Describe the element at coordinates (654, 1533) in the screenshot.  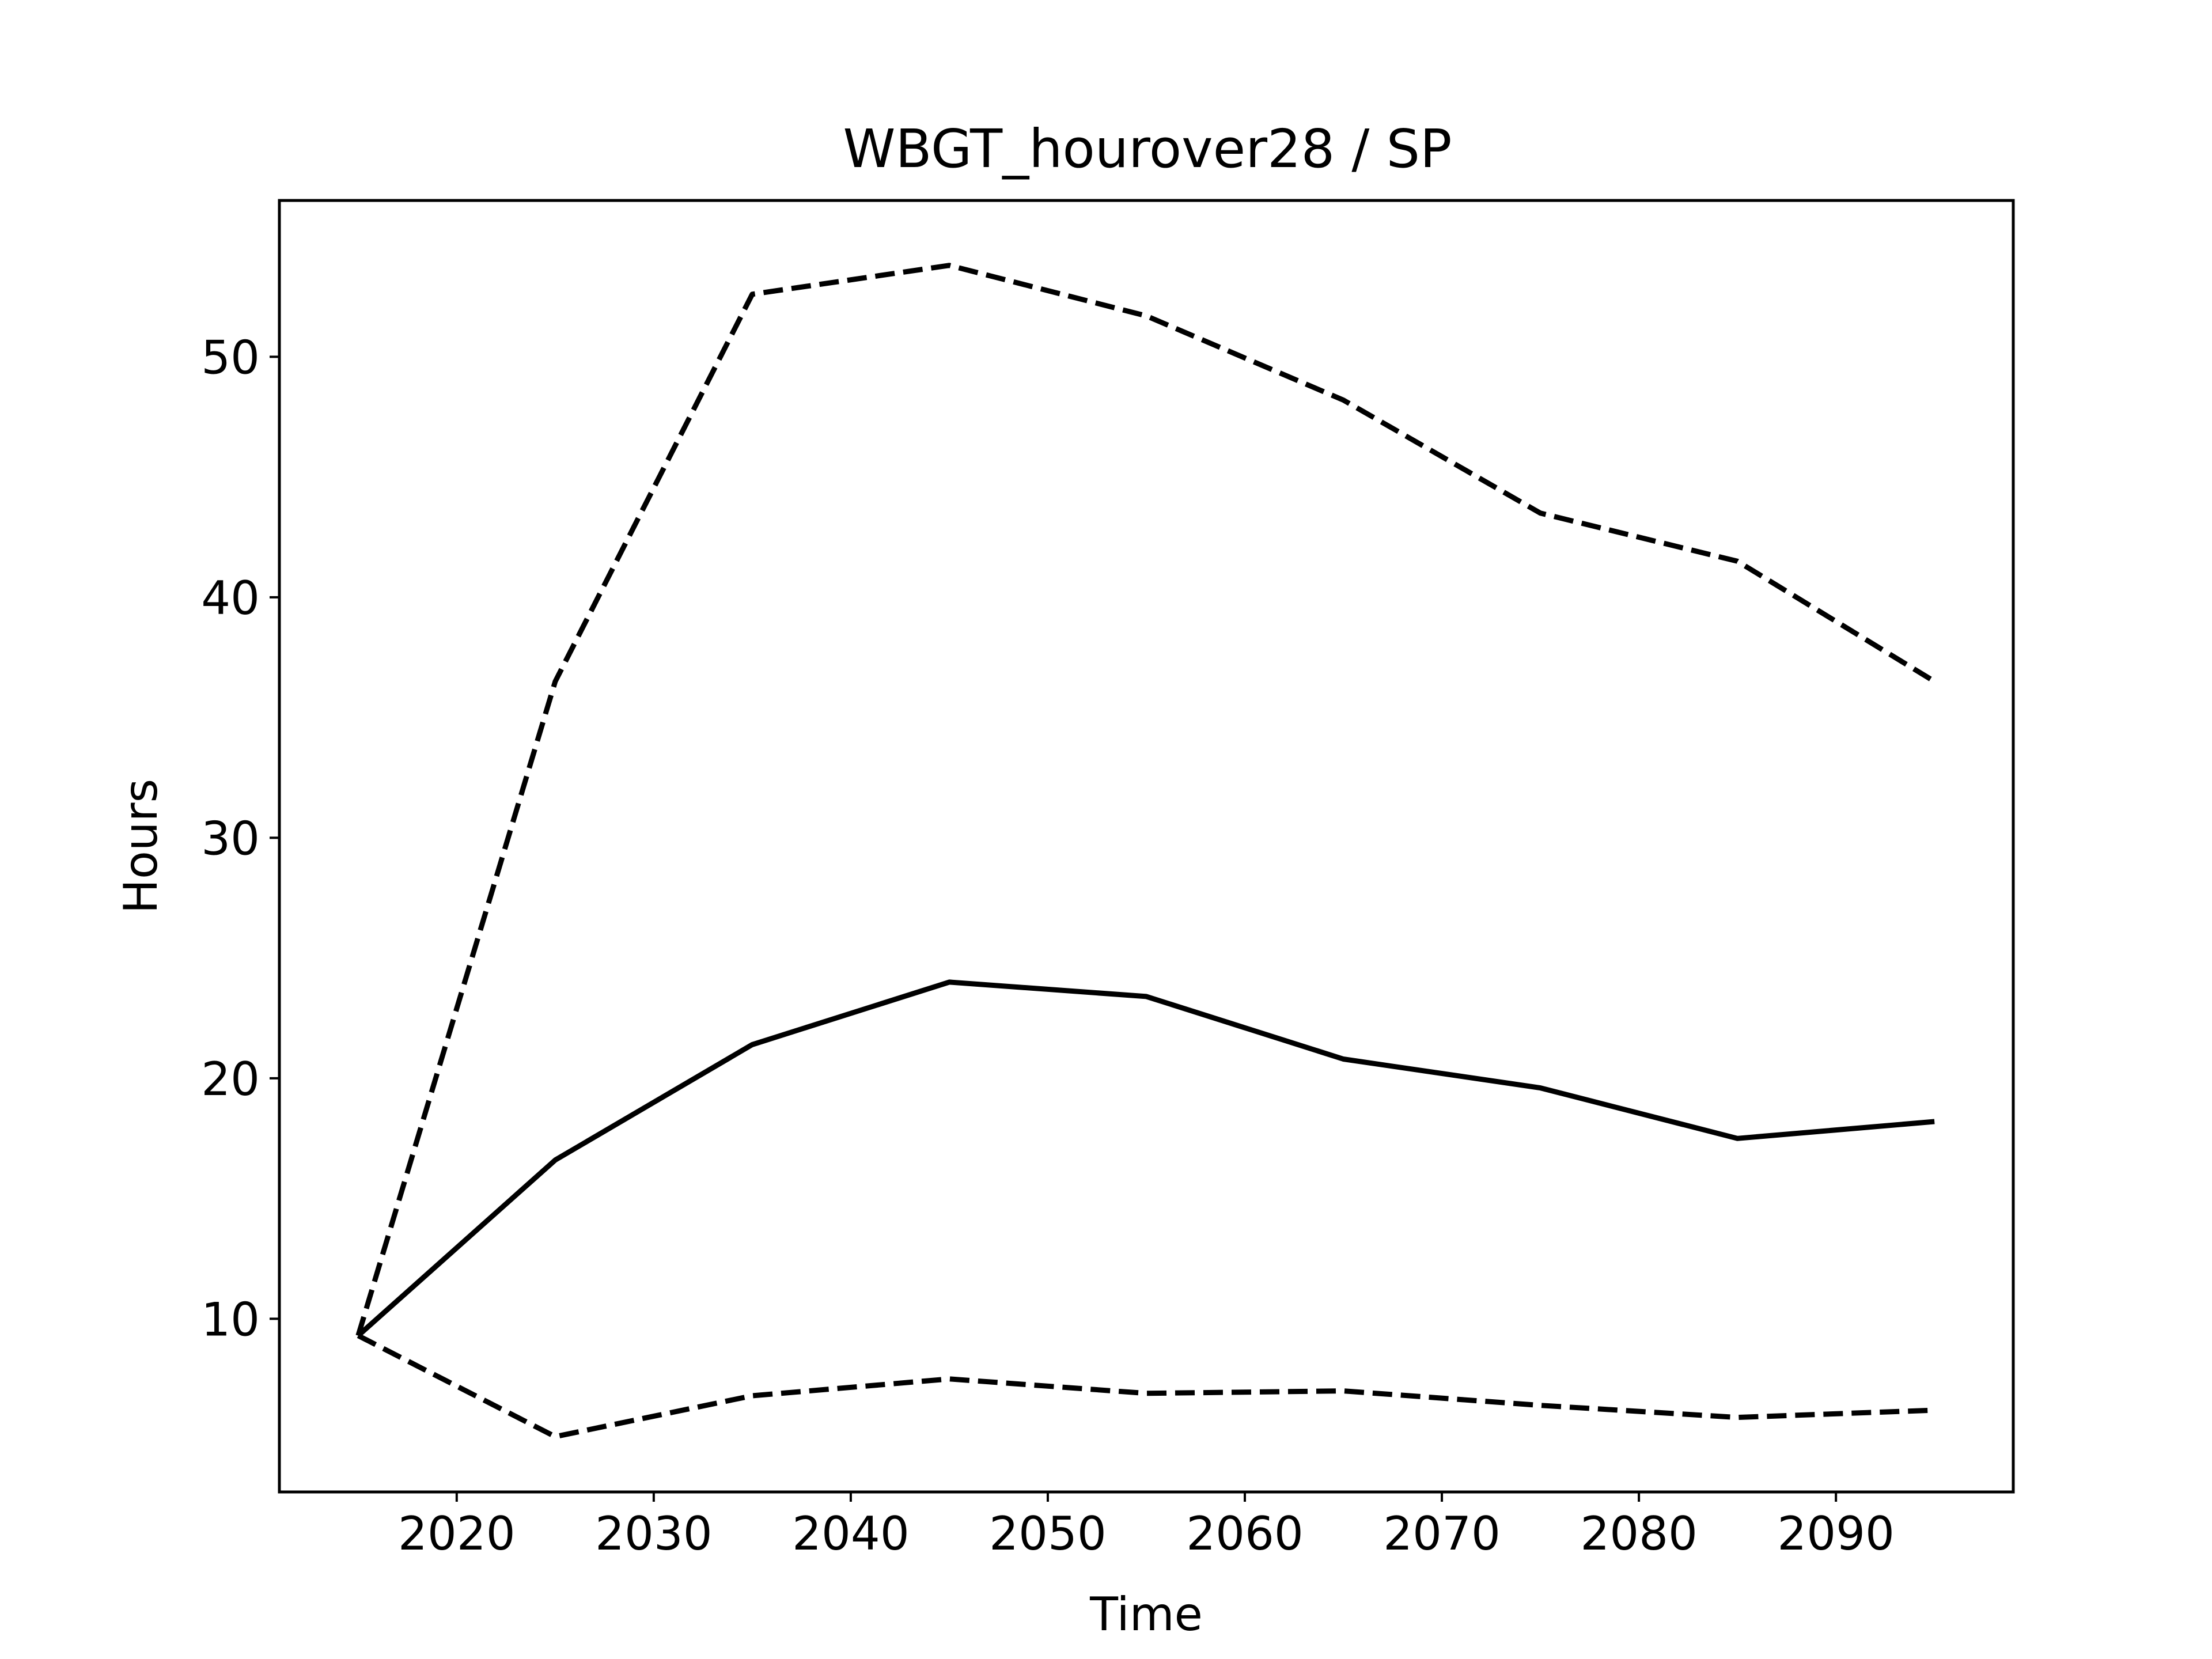
I see `x-tick-label: 2030` at that location.